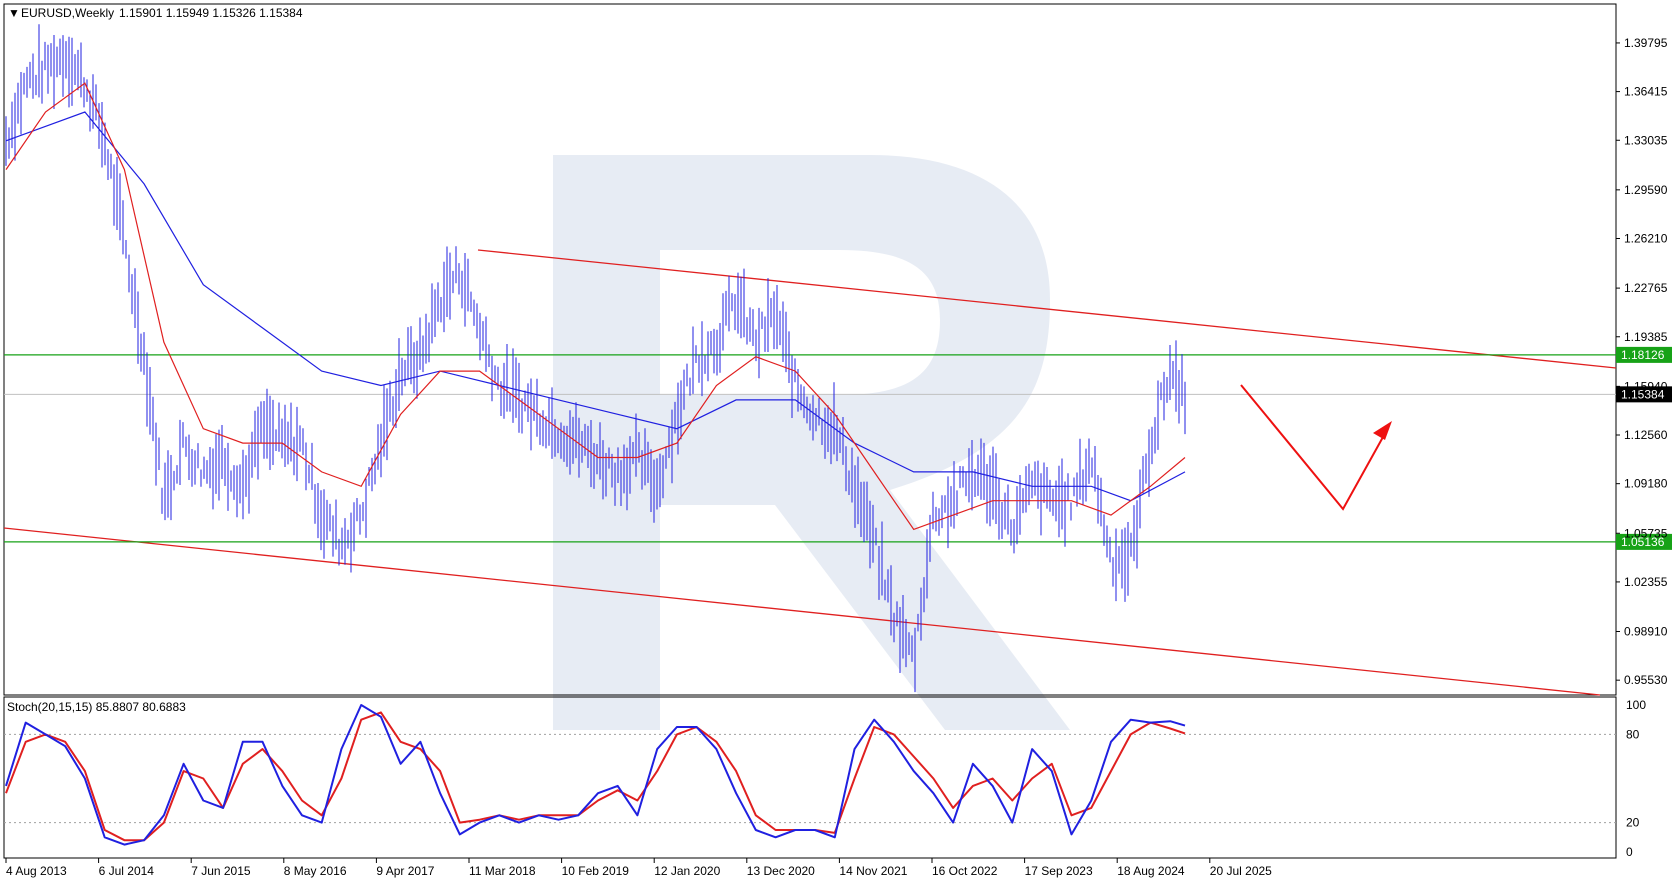 The height and width of the screenshot is (882, 1676). What do you see at coordinates (14, 13) in the screenshot?
I see `chart-title-triangle: ▼` at bounding box center [14, 13].